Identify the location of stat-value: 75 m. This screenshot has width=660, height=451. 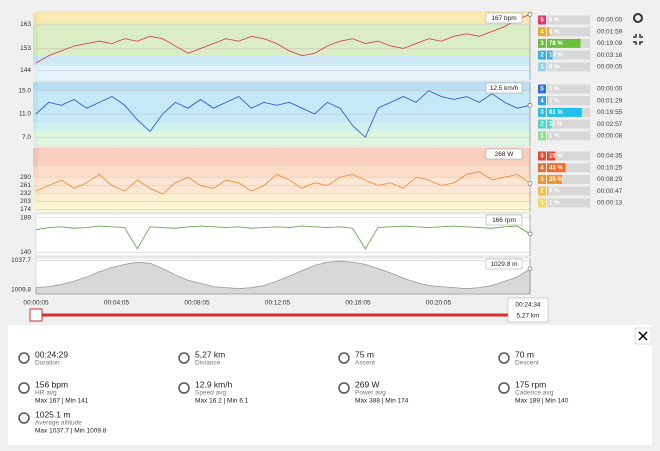
(364, 354).